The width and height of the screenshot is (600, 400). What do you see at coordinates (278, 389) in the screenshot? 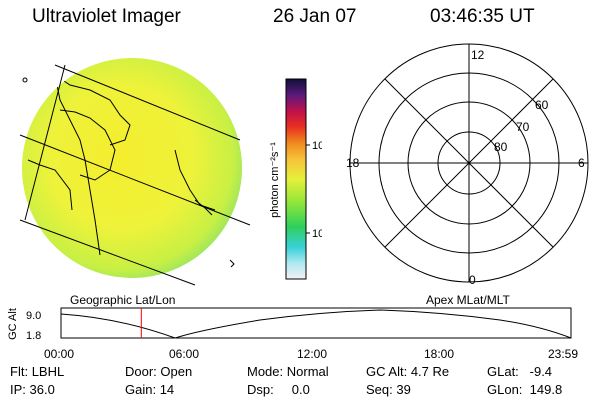
I see `info-dsp: Dsp: 0.0` at bounding box center [278, 389].